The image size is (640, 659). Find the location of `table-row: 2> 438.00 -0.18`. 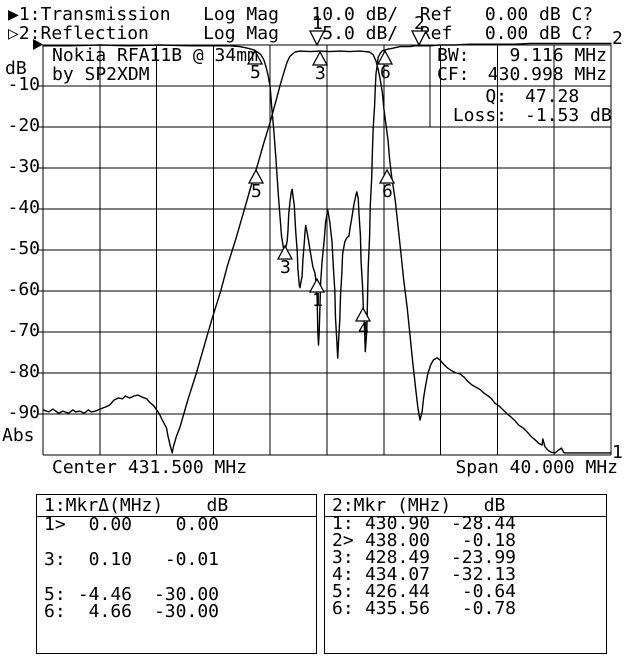

table-row: 2> 438.00 -0.18 is located at coordinates (424, 540).